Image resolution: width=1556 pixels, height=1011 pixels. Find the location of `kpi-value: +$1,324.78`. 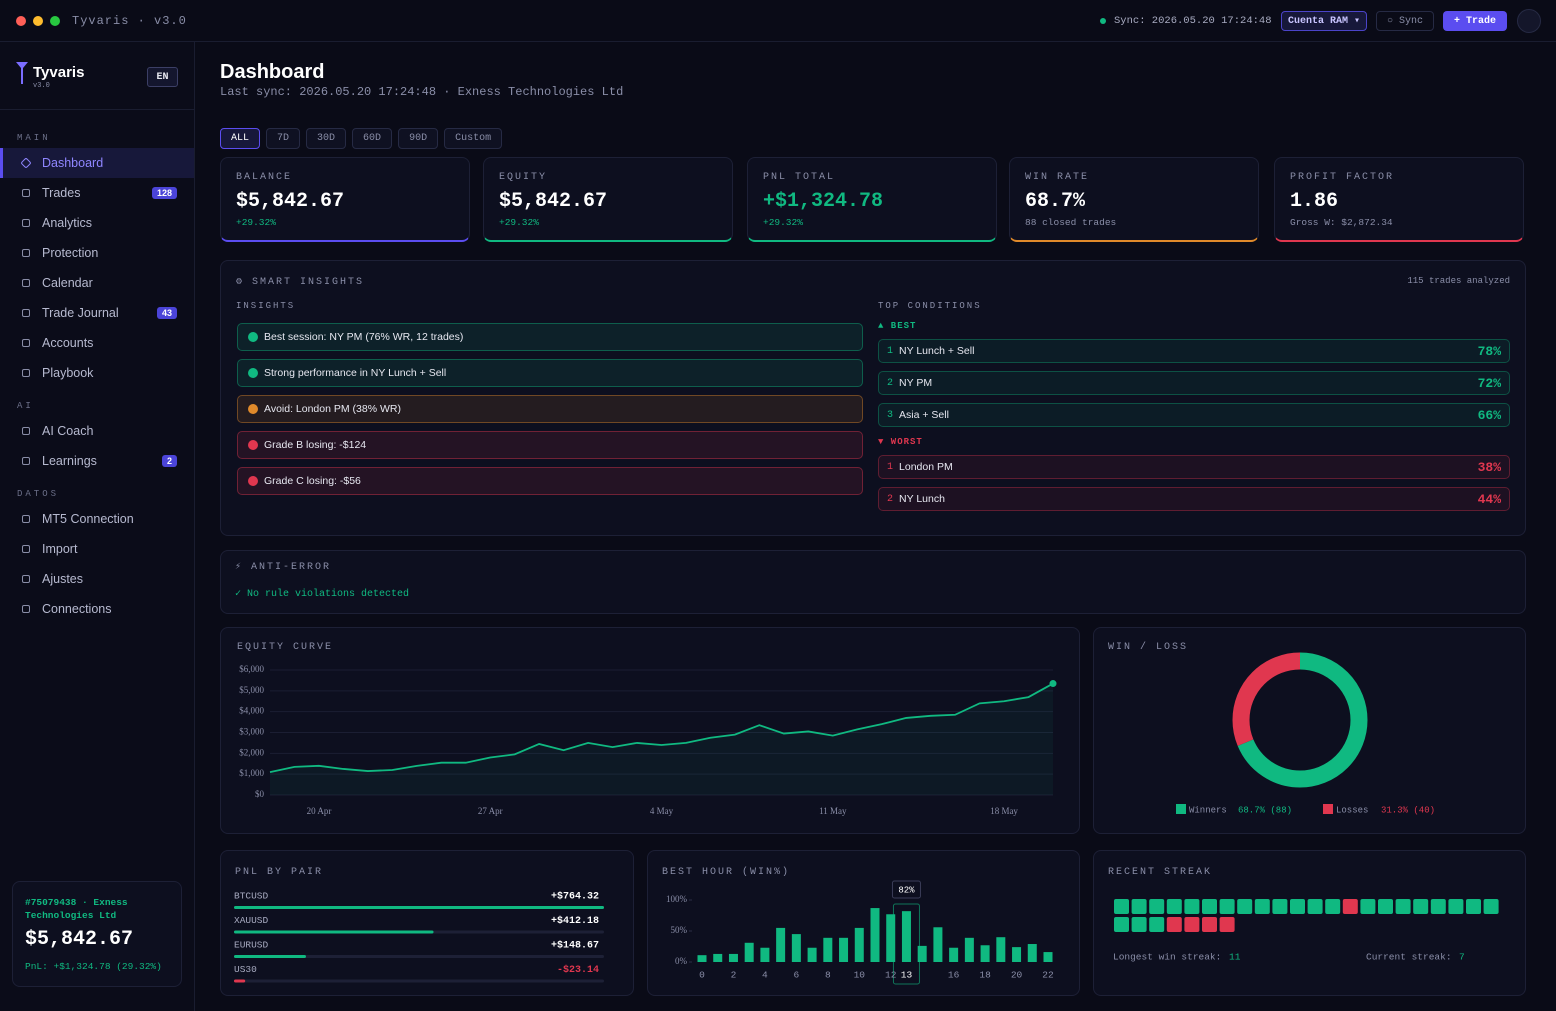

kpi-value: +$1,324.78 is located at coordinates (823, 201).